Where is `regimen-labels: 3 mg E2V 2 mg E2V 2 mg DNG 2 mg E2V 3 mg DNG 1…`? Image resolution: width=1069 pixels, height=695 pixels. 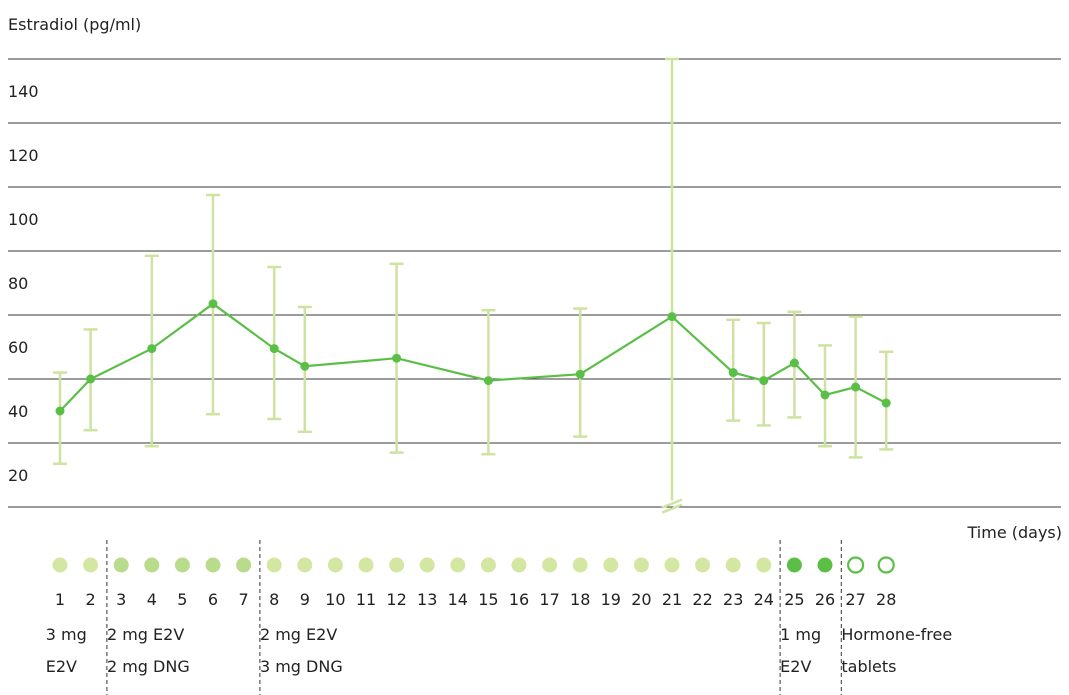 regimen-labels: 3 mg E2V 2 mg E2V 2 mg DNG 2 mg E2V 3 mg DNG 1… is located at coordinates (499, 650).